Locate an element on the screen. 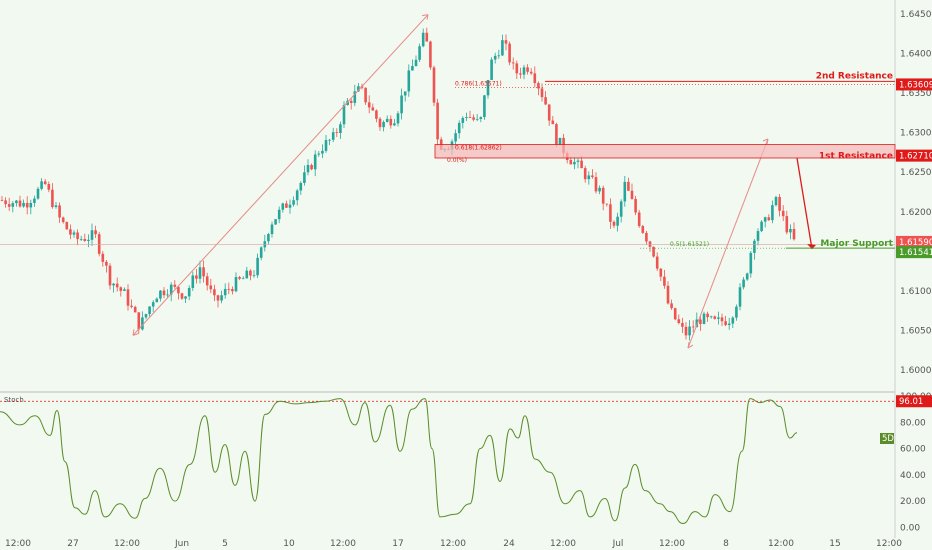  price-tick-label: 1.60500 is located at coordinates (916, 332).